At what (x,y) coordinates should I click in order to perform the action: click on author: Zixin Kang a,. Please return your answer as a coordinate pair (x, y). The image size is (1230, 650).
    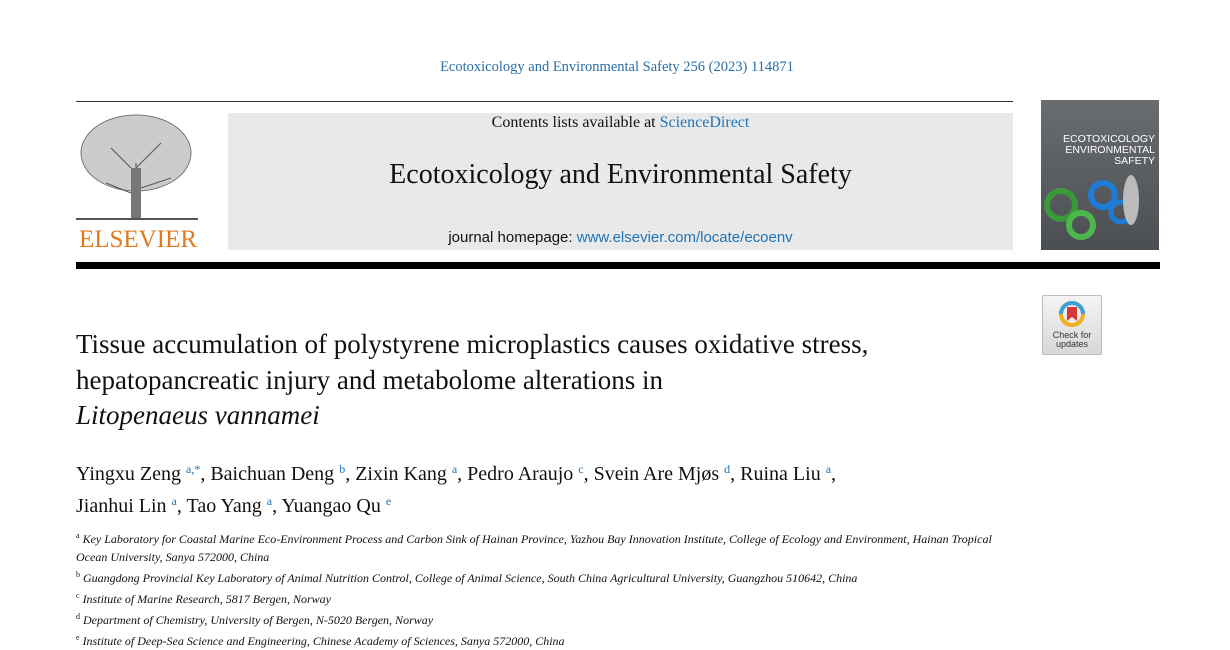
    Looking at the image, I should click on (411, 473).